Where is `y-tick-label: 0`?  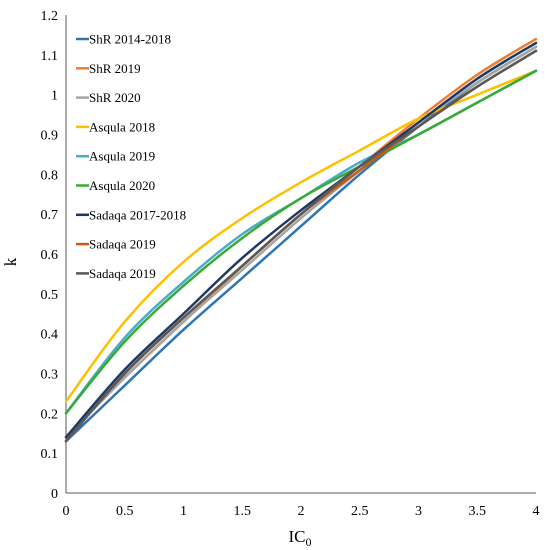
y-tick-label: 0 is located at coordinates (54, 494).